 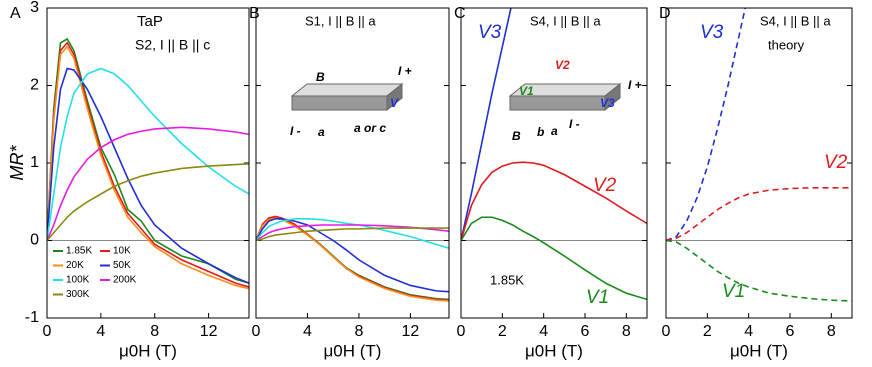 I want to click on panel-label: C, so click(x=460, y=13).